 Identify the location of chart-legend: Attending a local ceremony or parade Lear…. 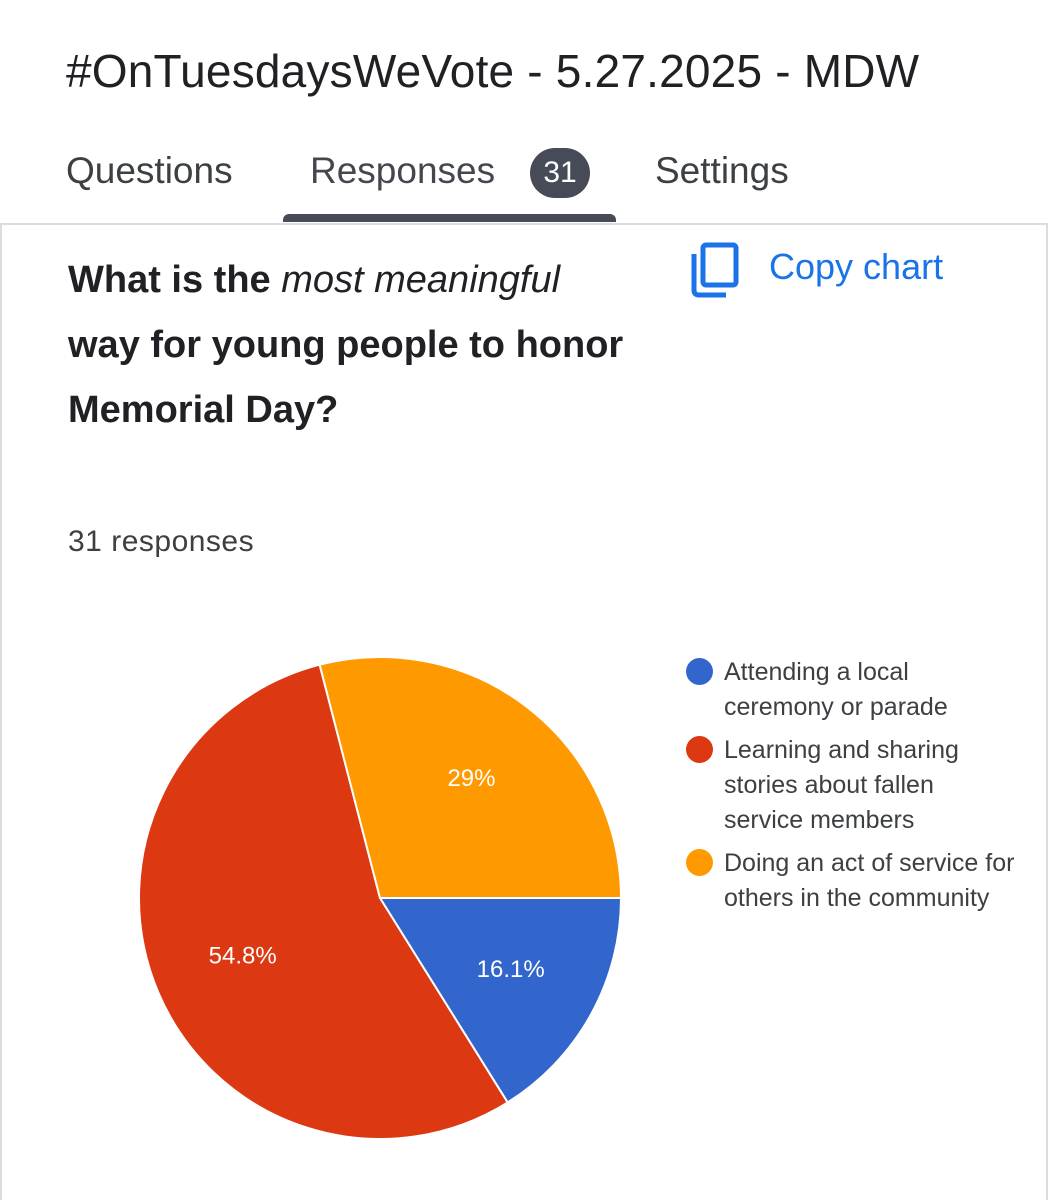
(851, 789).